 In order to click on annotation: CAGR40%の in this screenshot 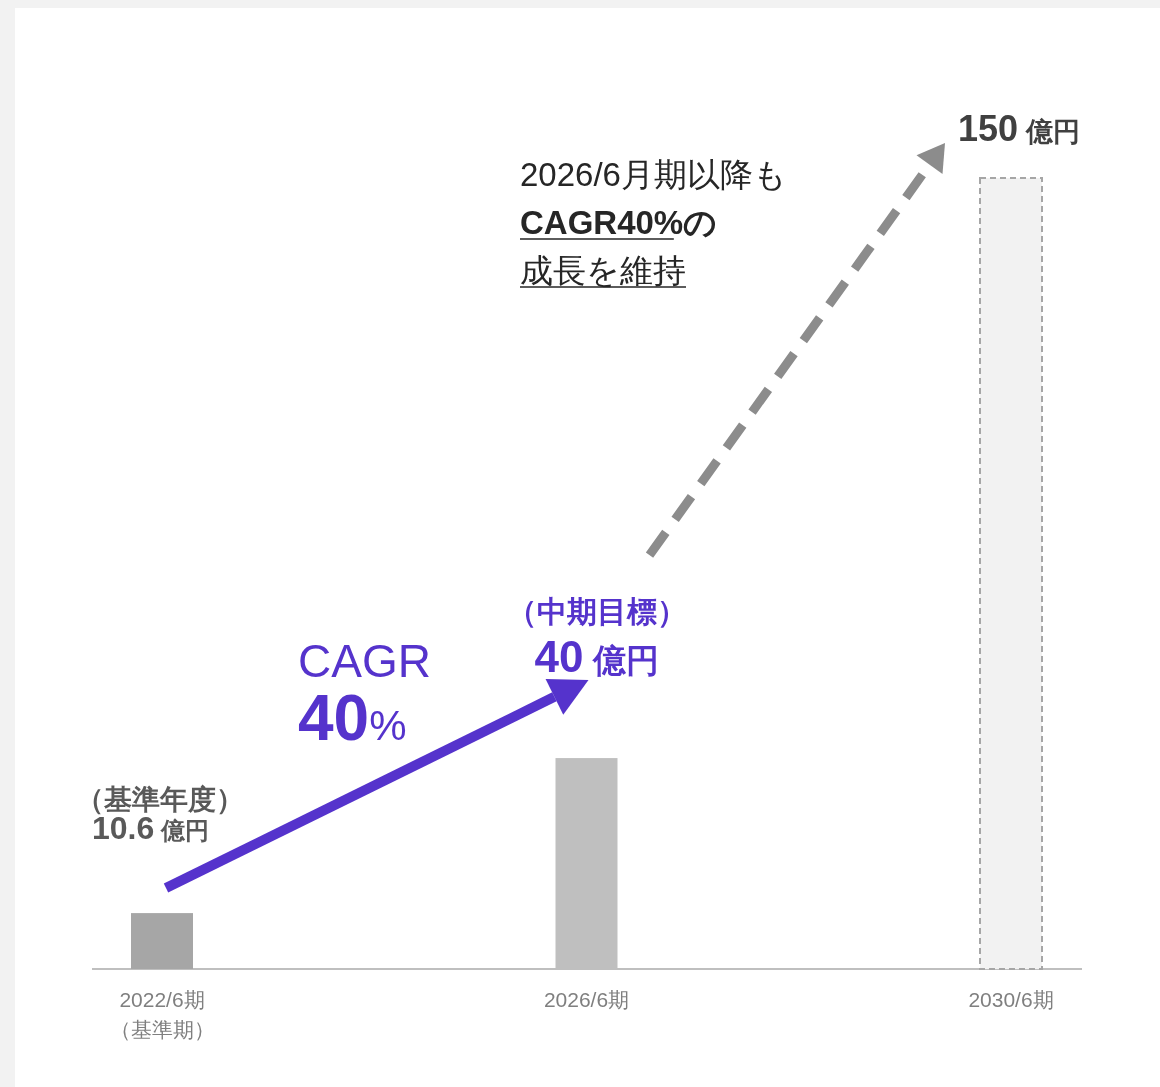, I will do `click(619, 222)`.